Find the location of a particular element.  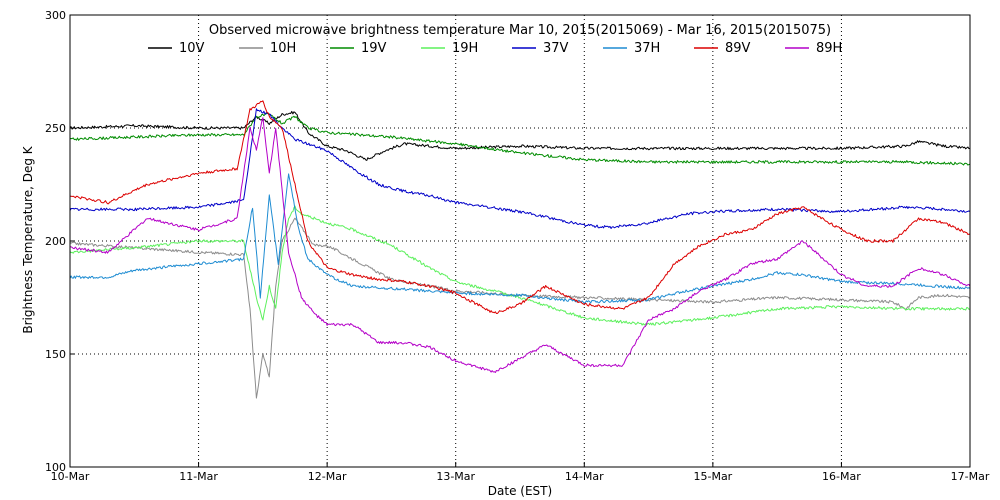

x-tick-label: 12-Mar is located at coordinates (327, 476).